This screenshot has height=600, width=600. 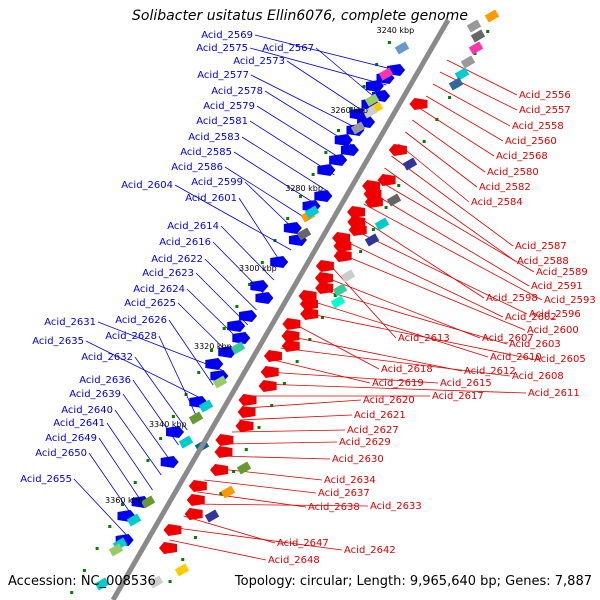 I want to click on gene-label-right: Acid_2589, so click(x=562, y=272).